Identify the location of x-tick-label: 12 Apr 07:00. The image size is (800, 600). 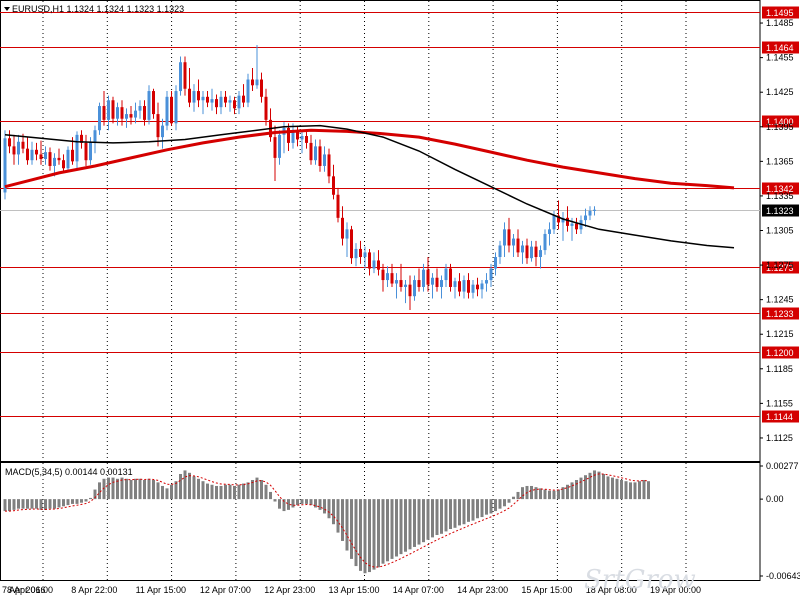
(225, 590).